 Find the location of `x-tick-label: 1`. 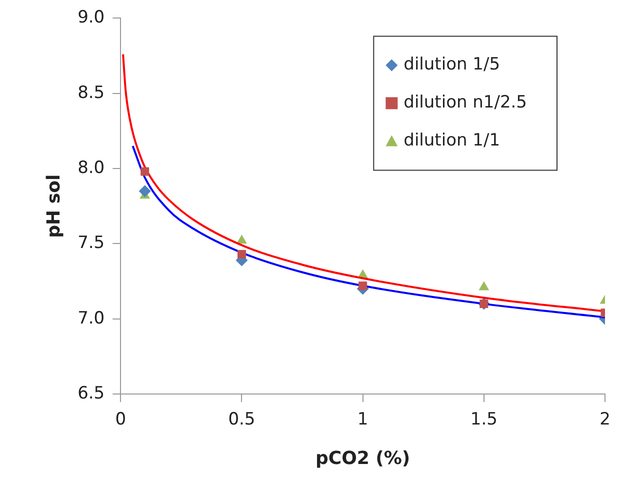

x-tick-label: 1 is located at coordinates (362, 420).